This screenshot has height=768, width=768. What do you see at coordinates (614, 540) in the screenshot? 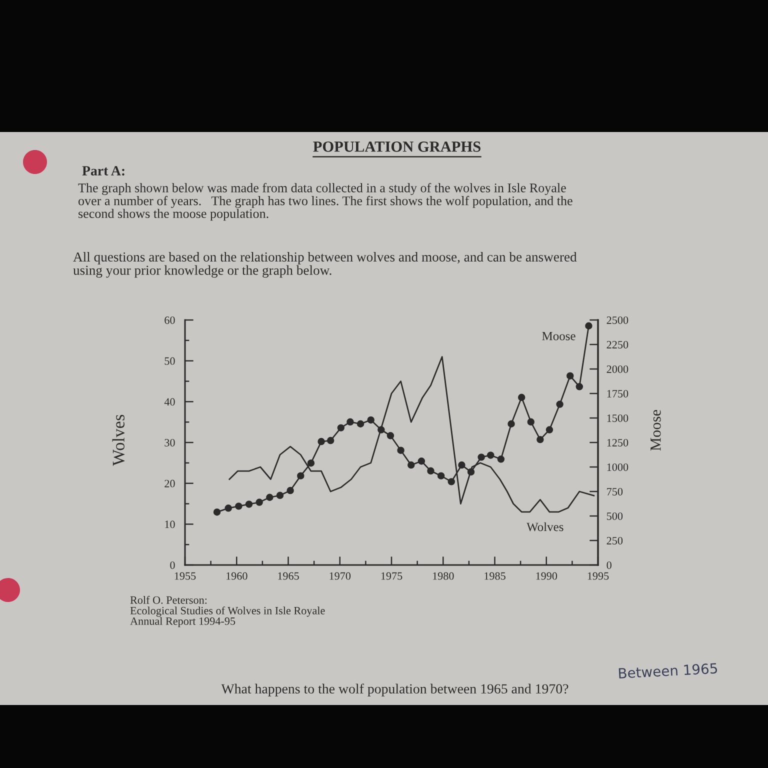
I see `y2-tick-label: 250` at bounding box center [614, 540].